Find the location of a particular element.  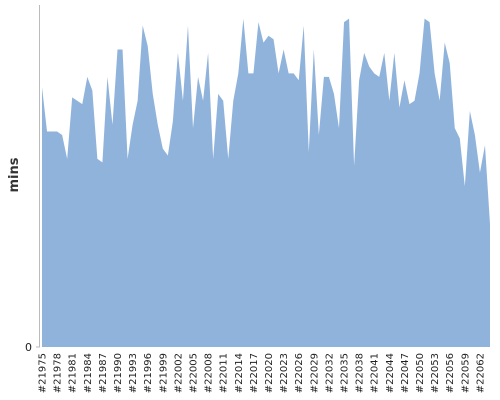

x-tick-label: #22023 is located at coordinates (284, 373).